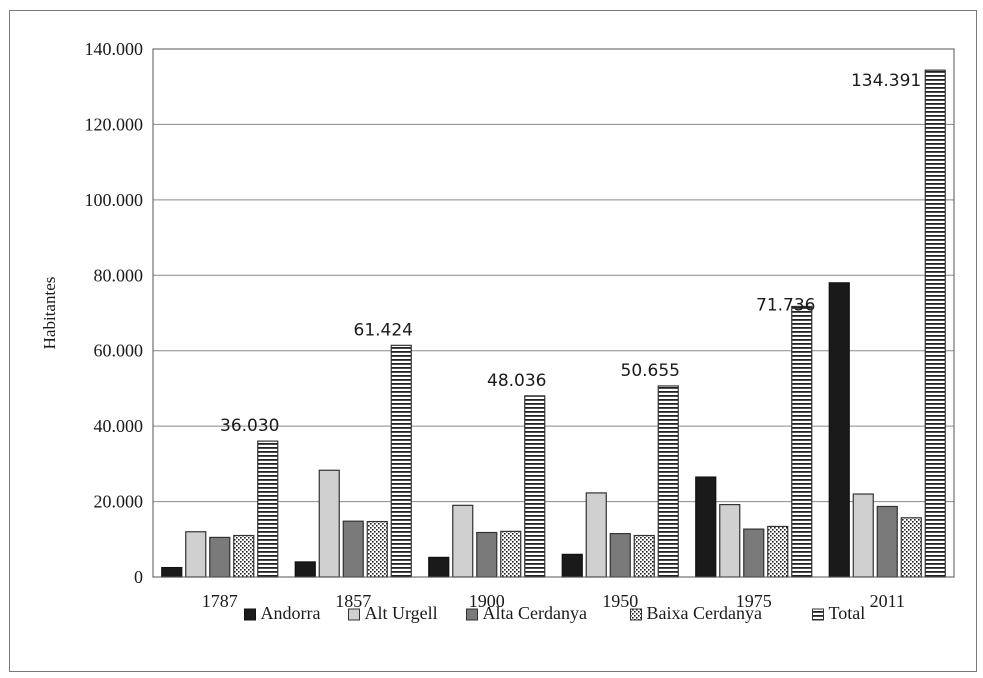  What do you see at coordinates (511, 554) in the screenshot?
I see `bar-baixa-cerdanya-1900` at bounding box center [511, 554].